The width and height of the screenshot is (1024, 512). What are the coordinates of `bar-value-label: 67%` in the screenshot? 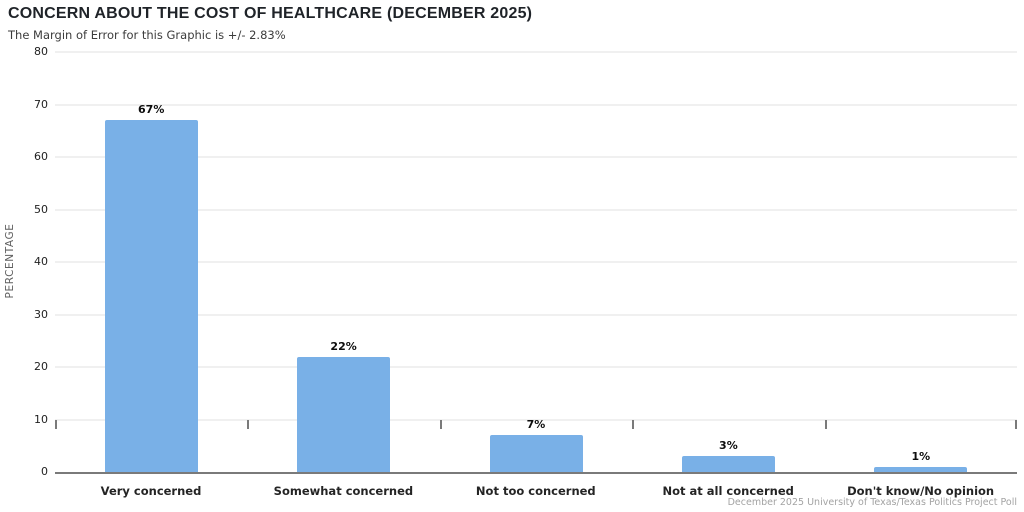 It's located at (151, 110).